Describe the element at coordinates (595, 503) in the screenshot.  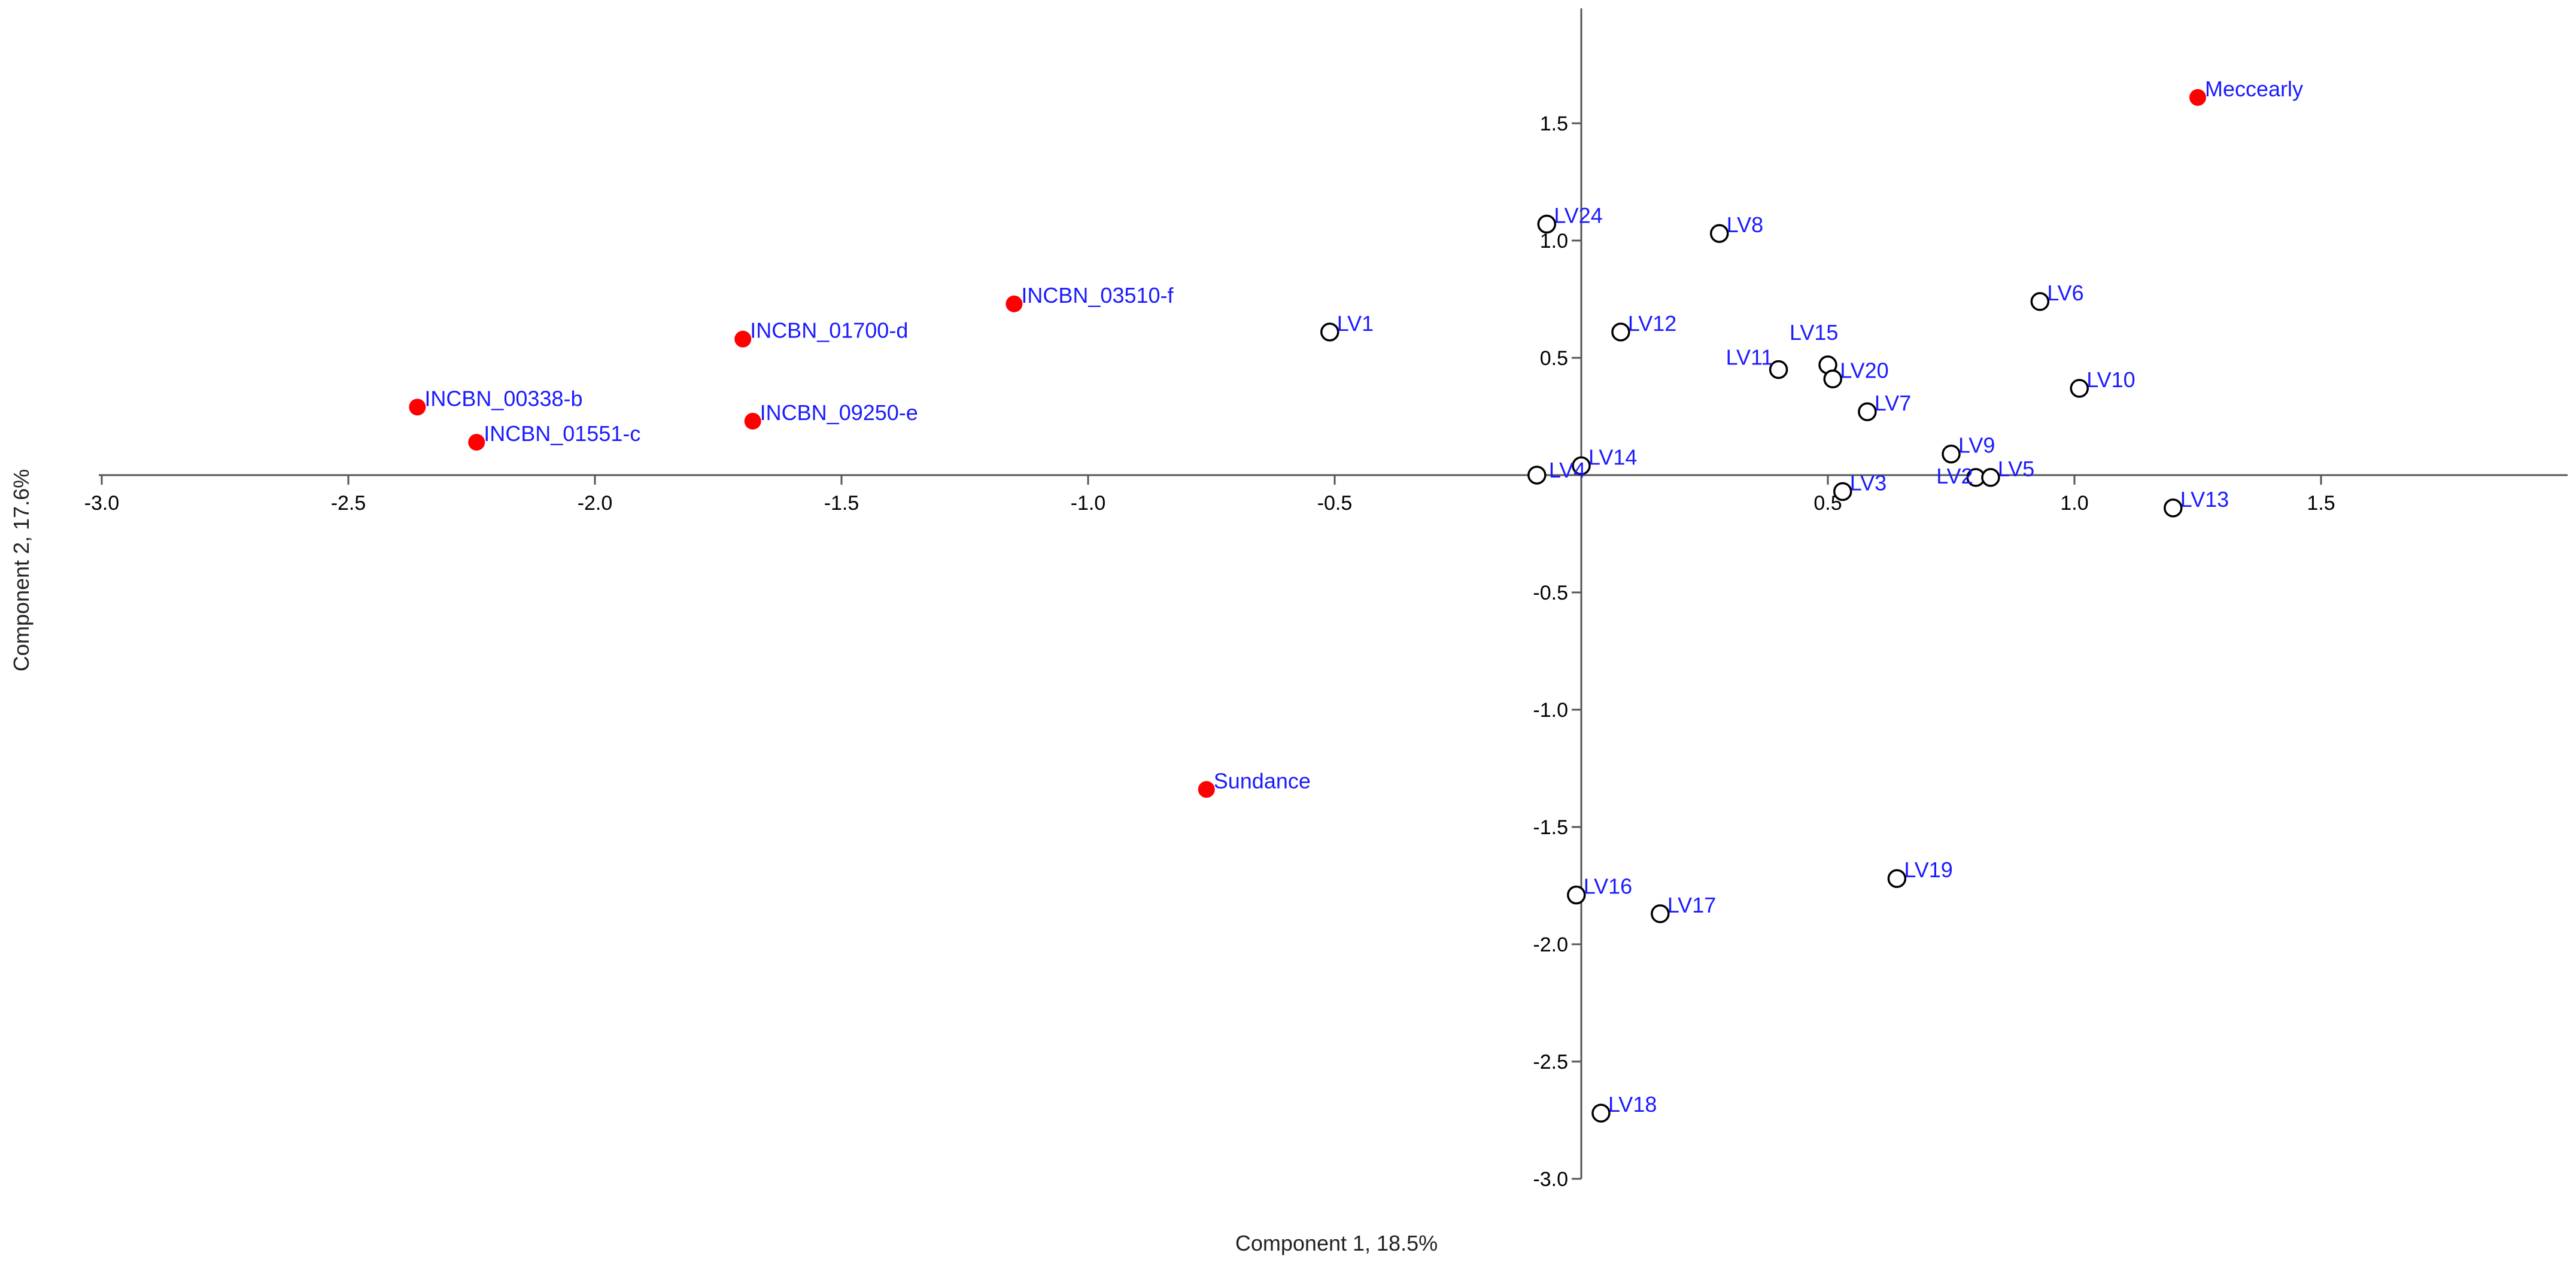
I see `x-tick-label: -2.0` at that location.